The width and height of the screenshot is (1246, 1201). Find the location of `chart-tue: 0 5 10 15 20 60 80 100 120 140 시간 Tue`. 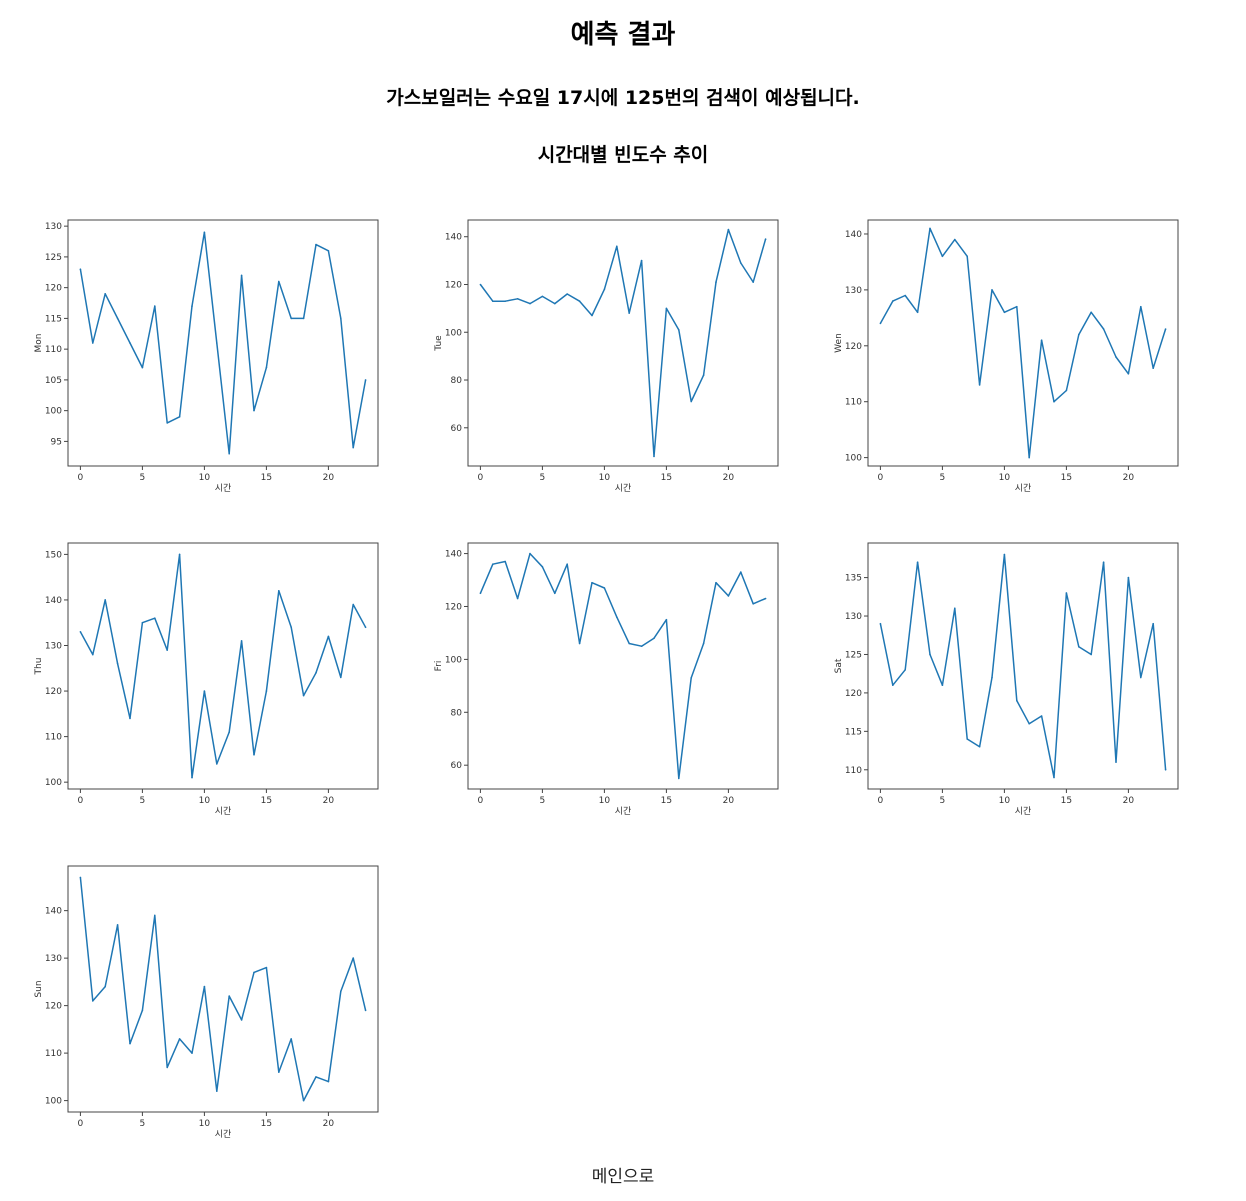

chart-tue: 0 5 10 15 20 60 80 100 120 140 시간 Tue is located at coordinates (606, 356).